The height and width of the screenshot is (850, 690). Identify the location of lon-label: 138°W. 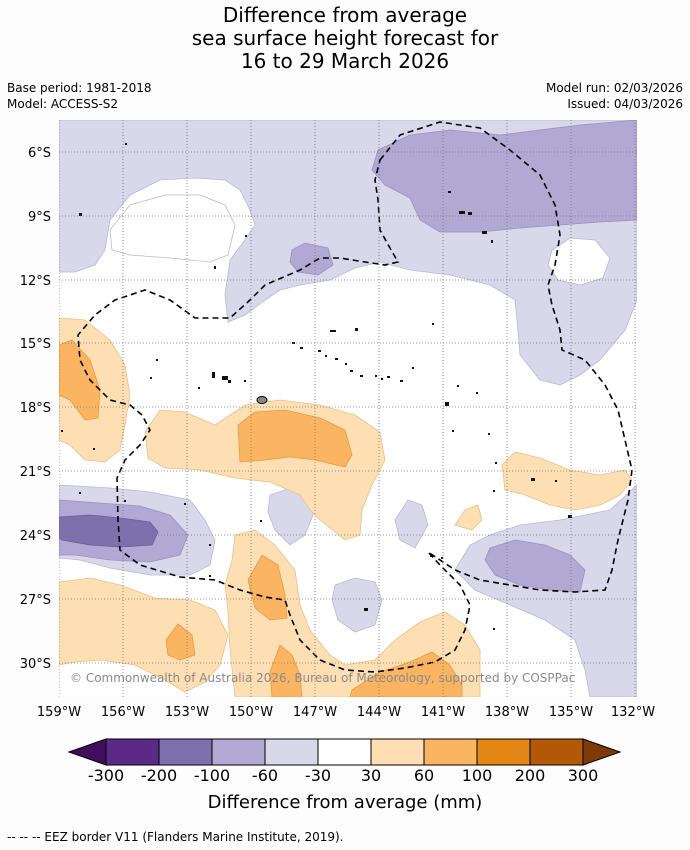
(507, 712).